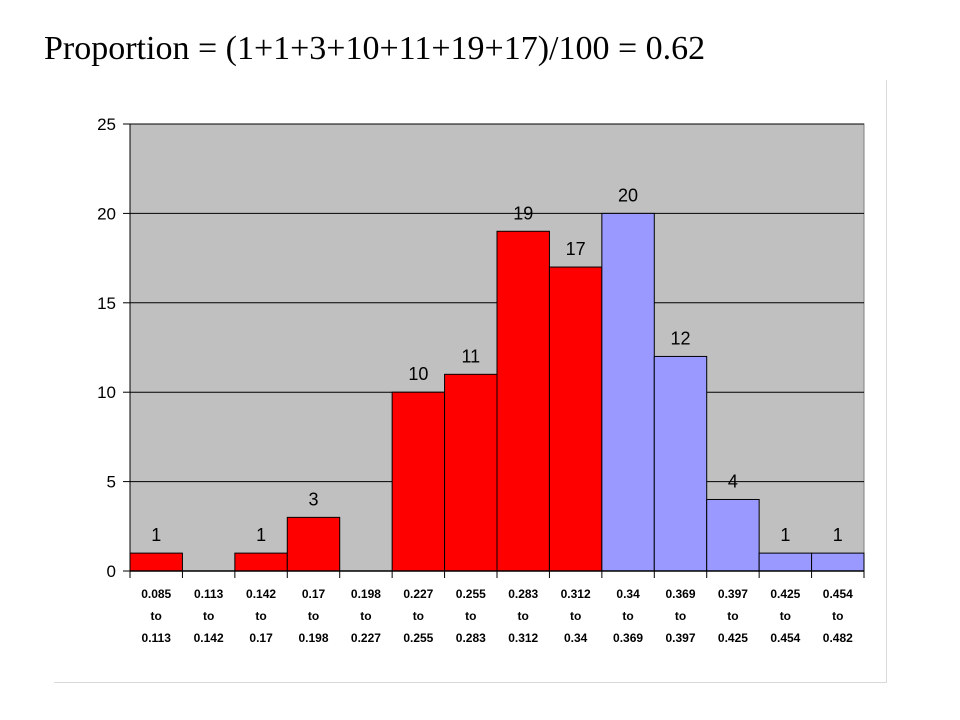  Describe the element at coordinates (106, 213) in the screenshot. I see `y-tick-label: 20` at that location.